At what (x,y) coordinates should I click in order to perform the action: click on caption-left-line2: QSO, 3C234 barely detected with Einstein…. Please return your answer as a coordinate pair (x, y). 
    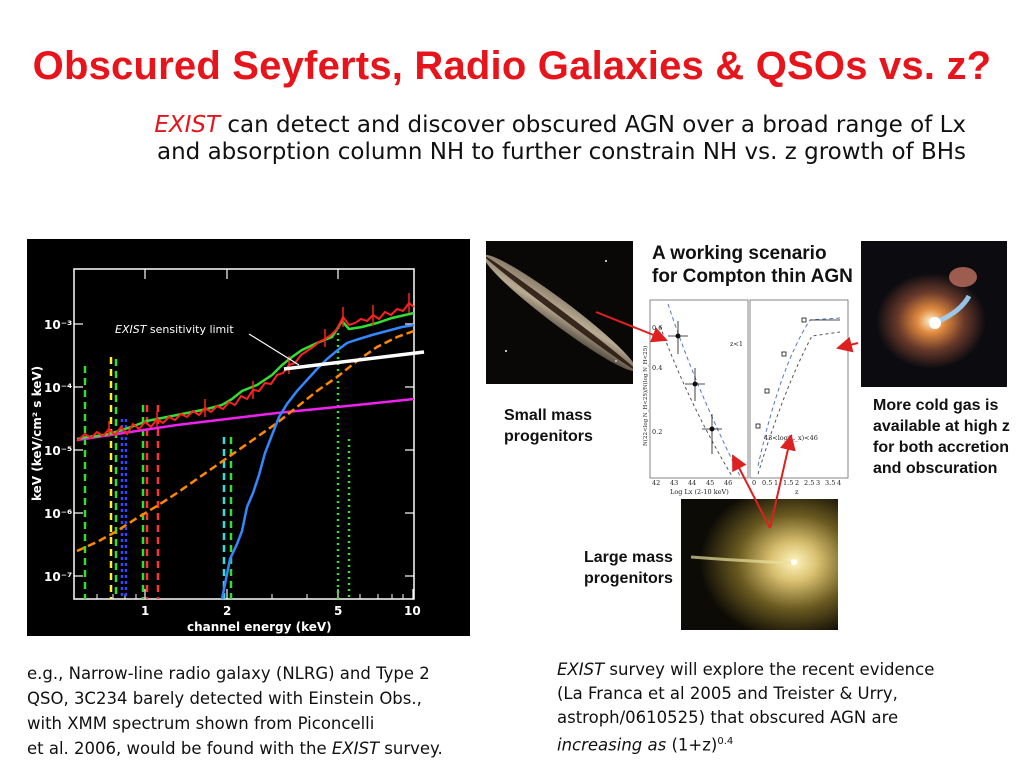
    Looking at the image, I should click on (224, 698).